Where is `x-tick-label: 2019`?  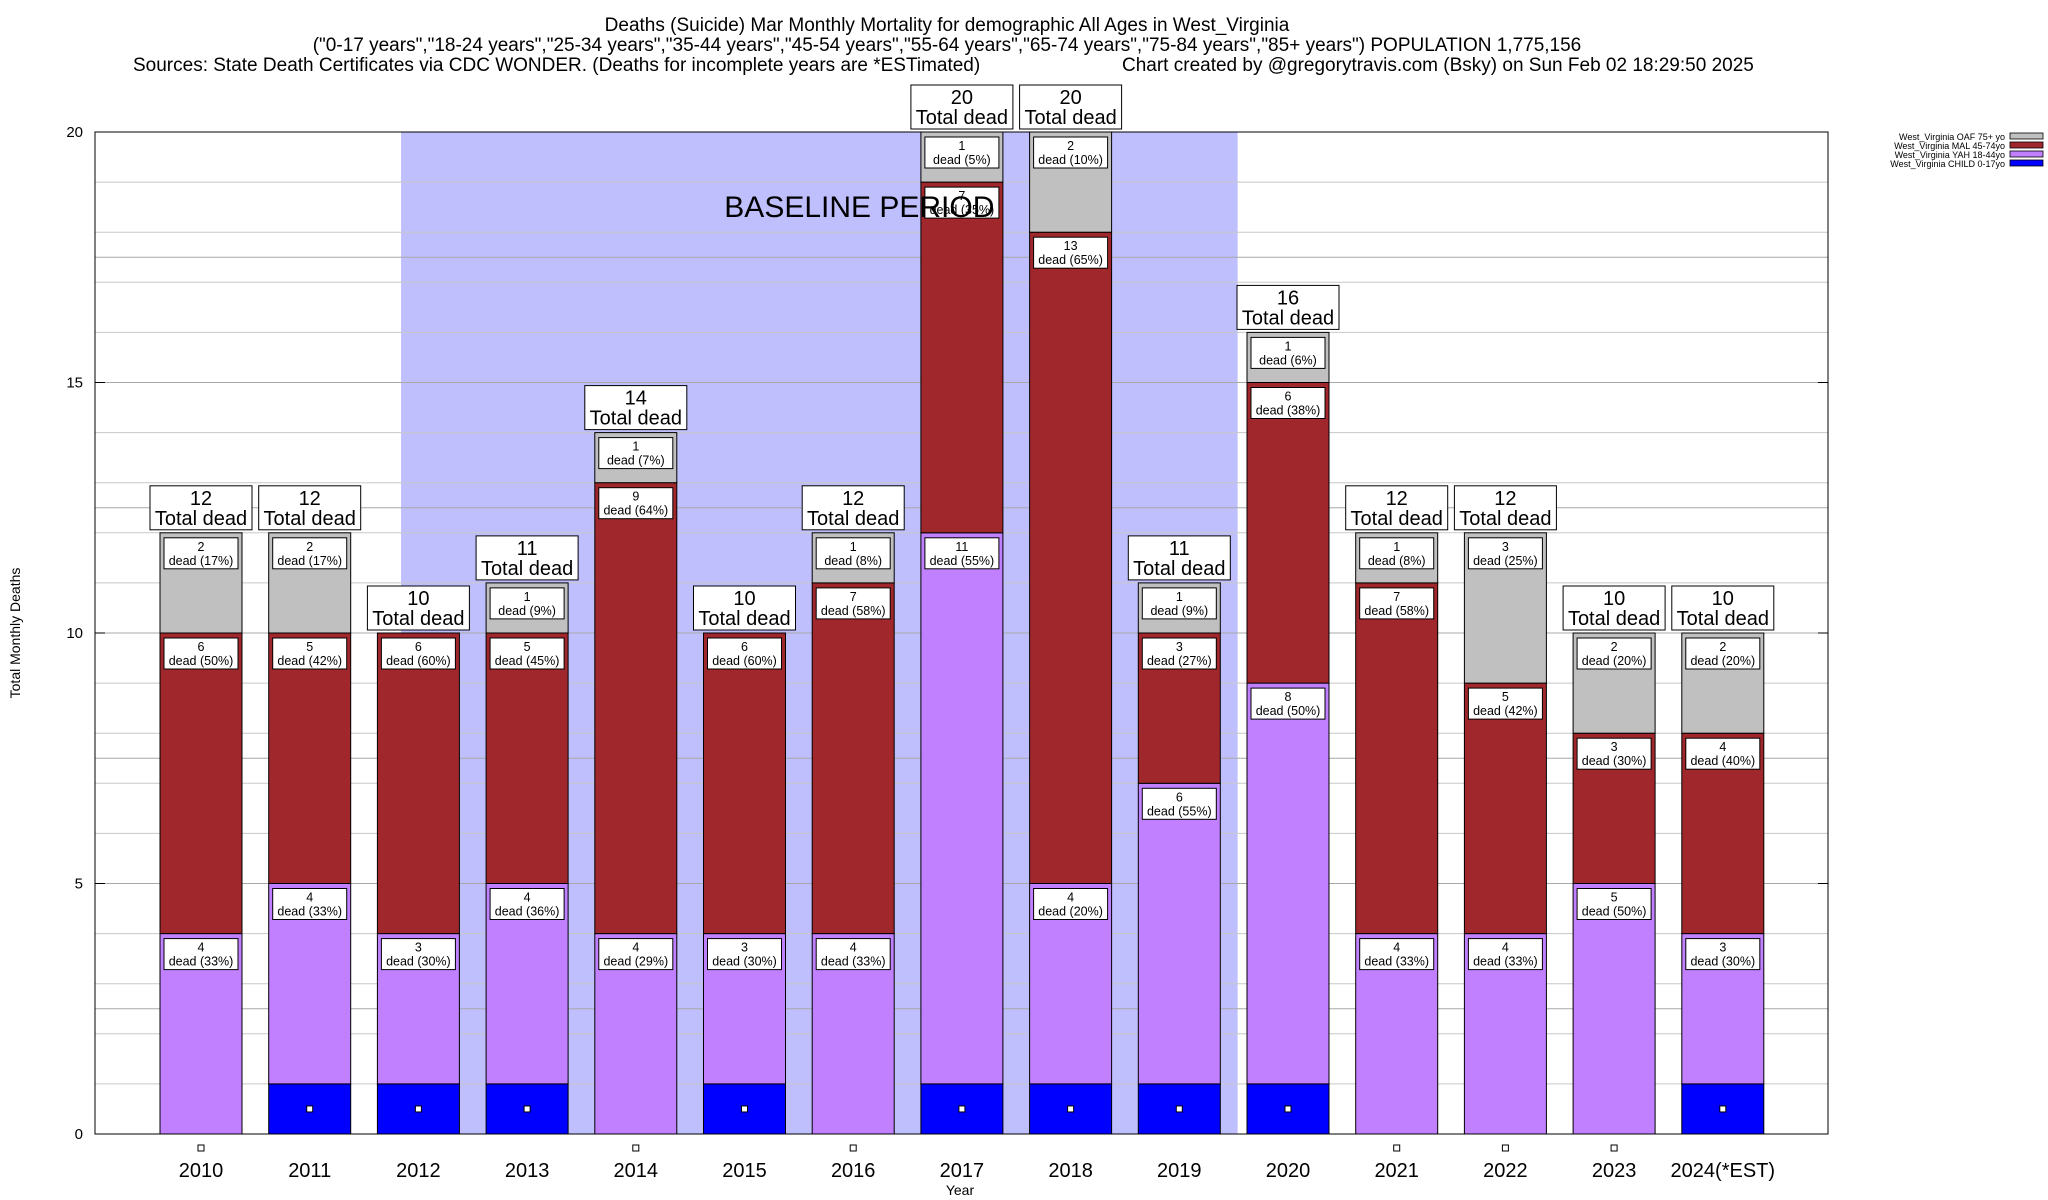 x-tick-label: 2019 is located at coordinates (1179, 1171).